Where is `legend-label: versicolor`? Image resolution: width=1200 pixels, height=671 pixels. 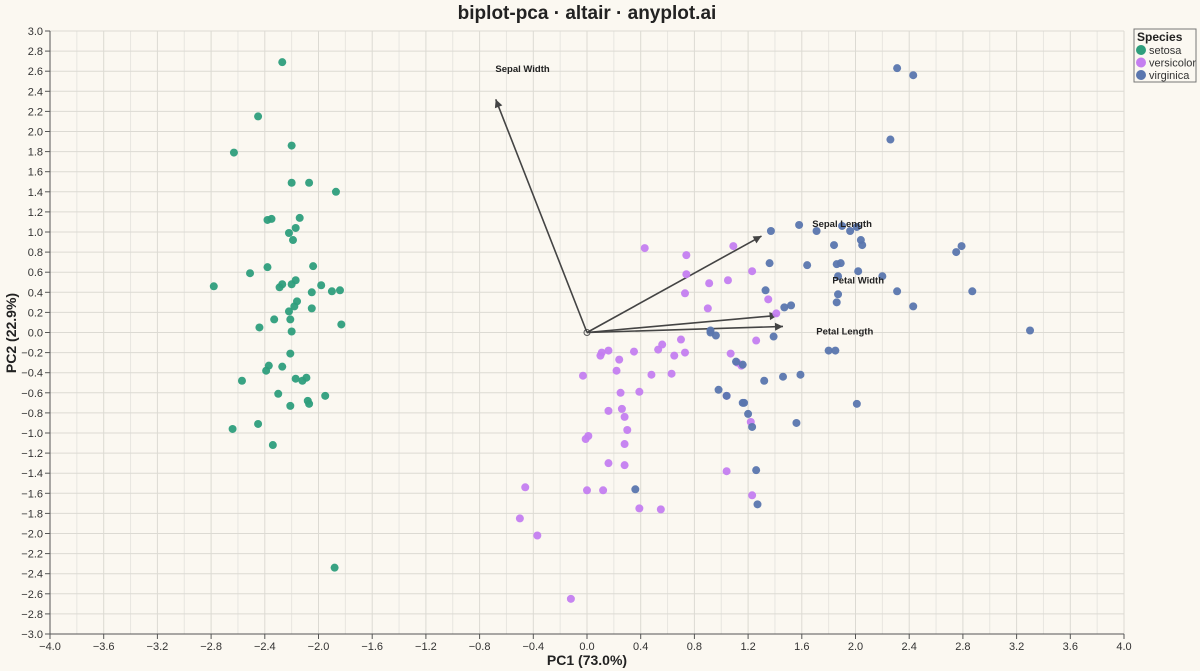
legend-label: versicolor is located at coordinates (1172, 64).